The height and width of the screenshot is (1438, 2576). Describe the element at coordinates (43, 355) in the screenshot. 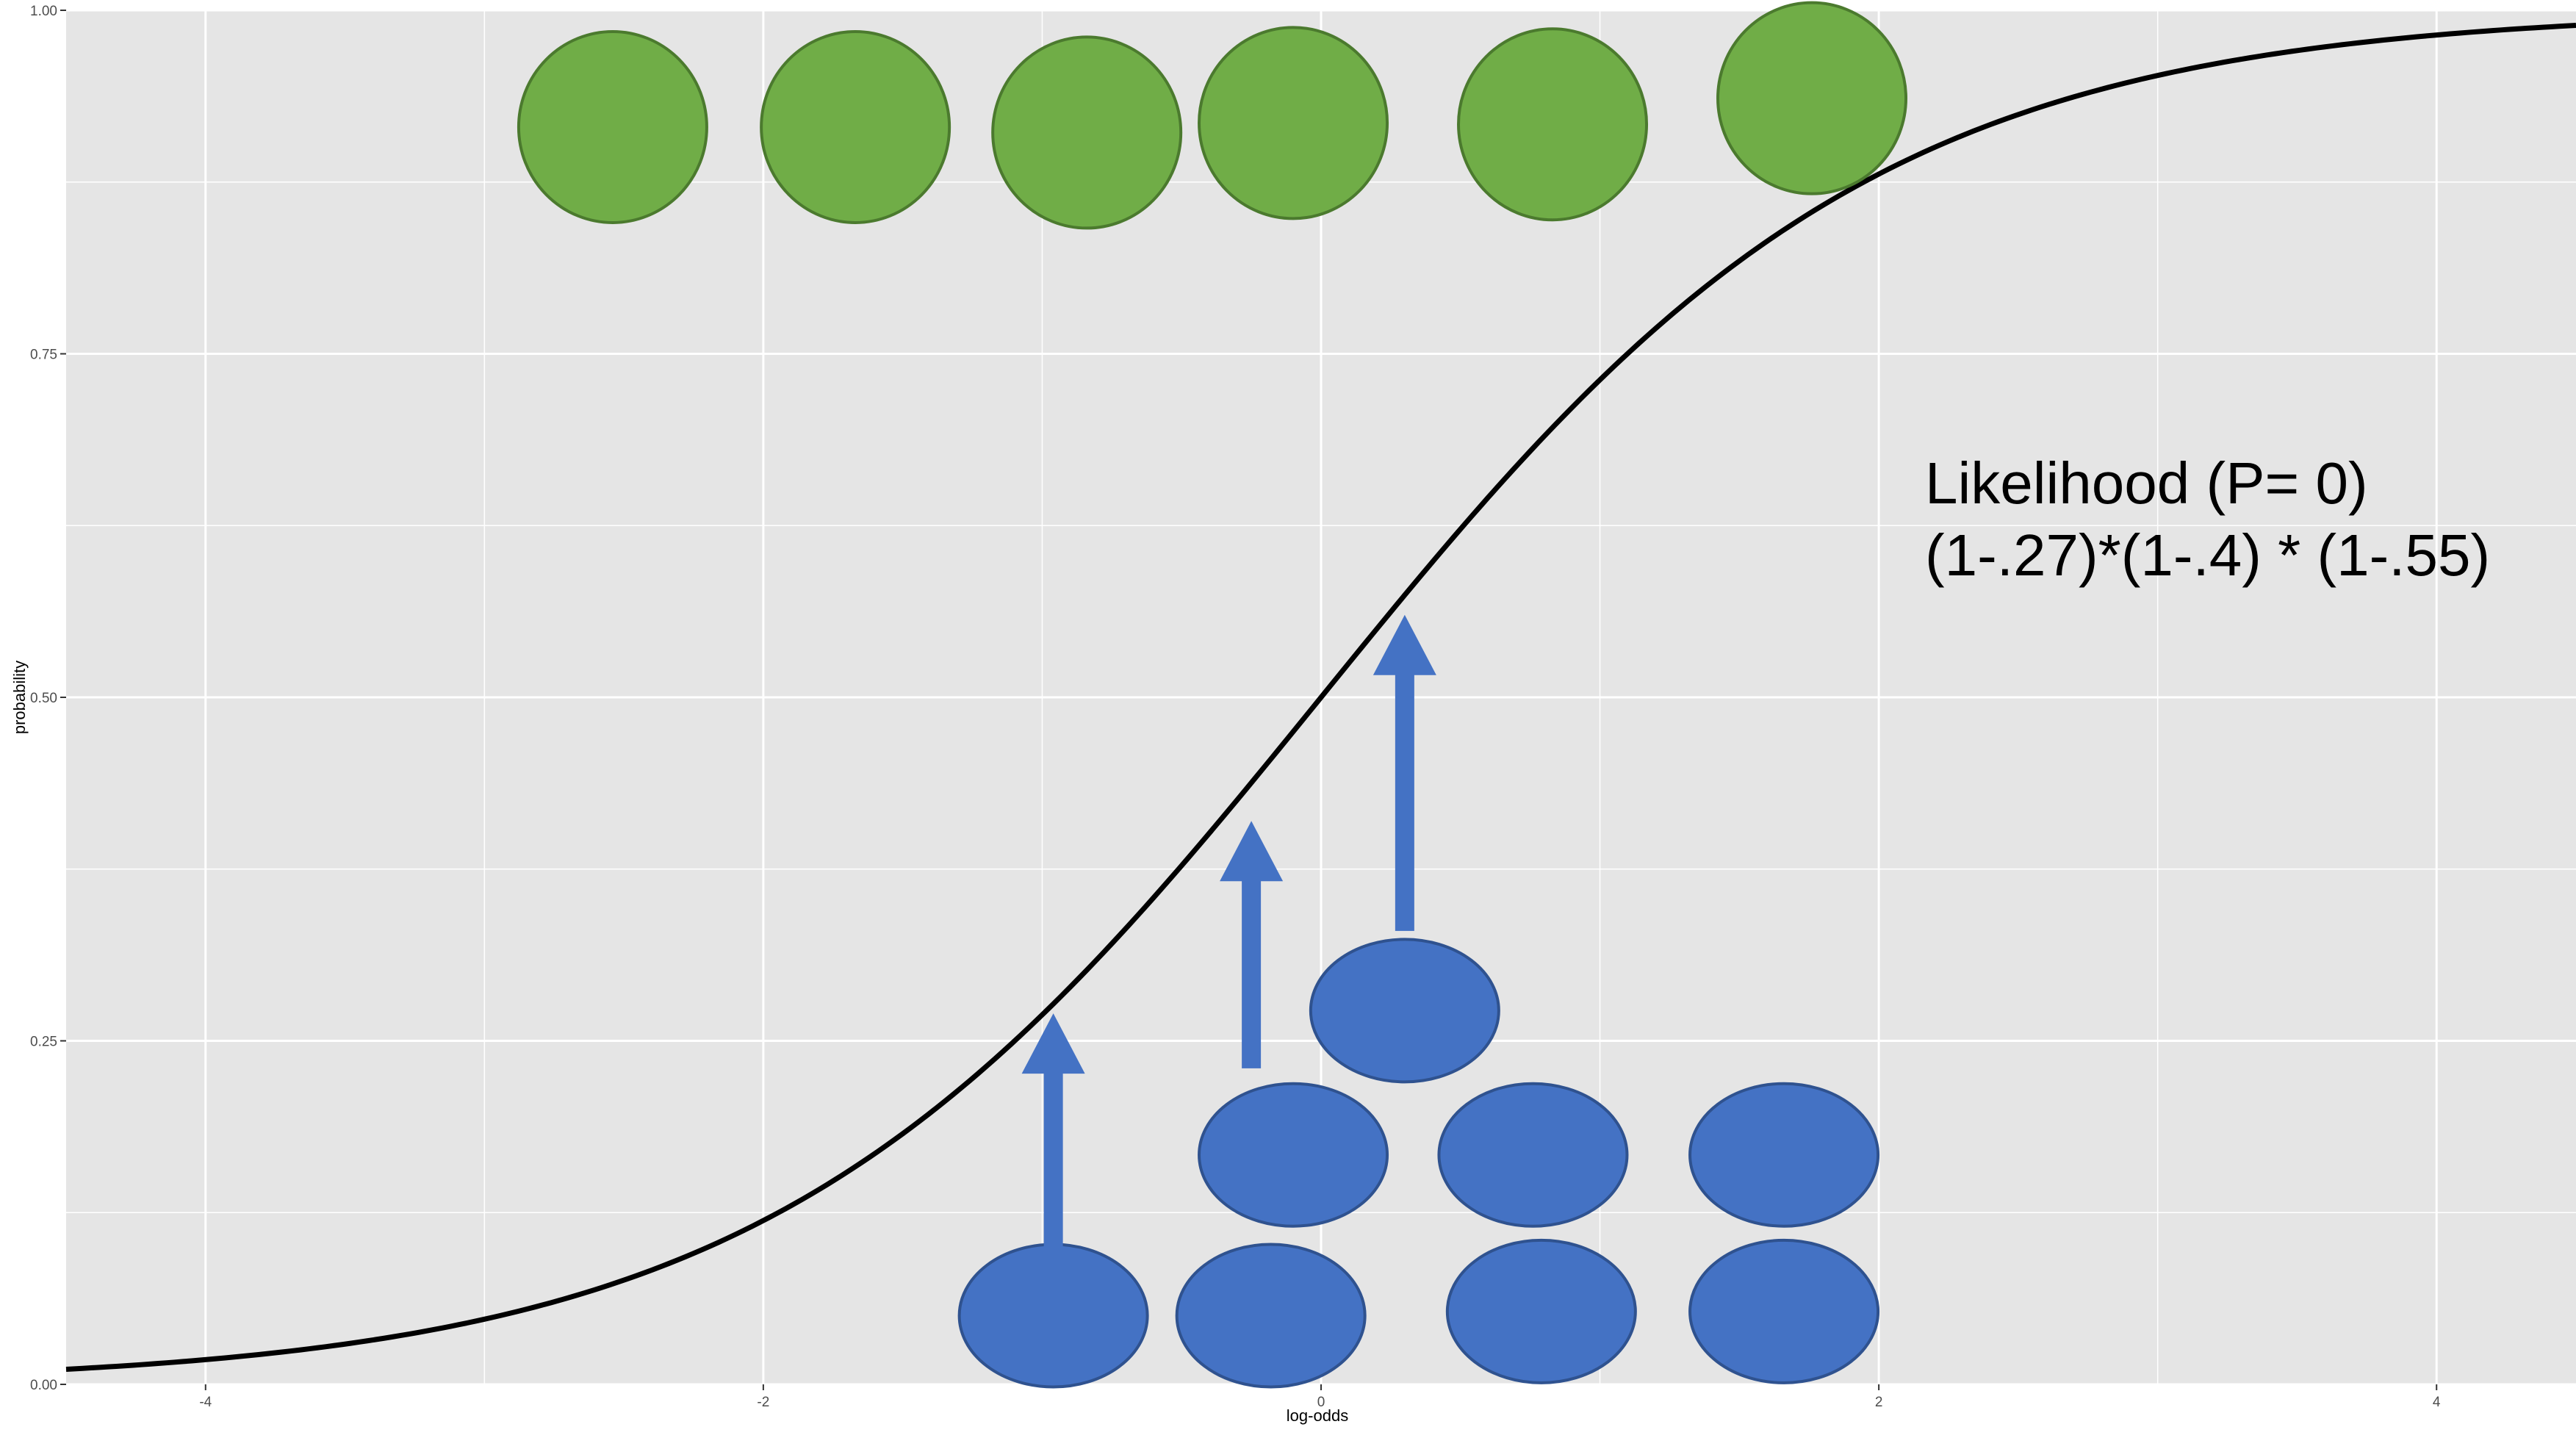

I see `y-tick-label: 0.75` at that location.